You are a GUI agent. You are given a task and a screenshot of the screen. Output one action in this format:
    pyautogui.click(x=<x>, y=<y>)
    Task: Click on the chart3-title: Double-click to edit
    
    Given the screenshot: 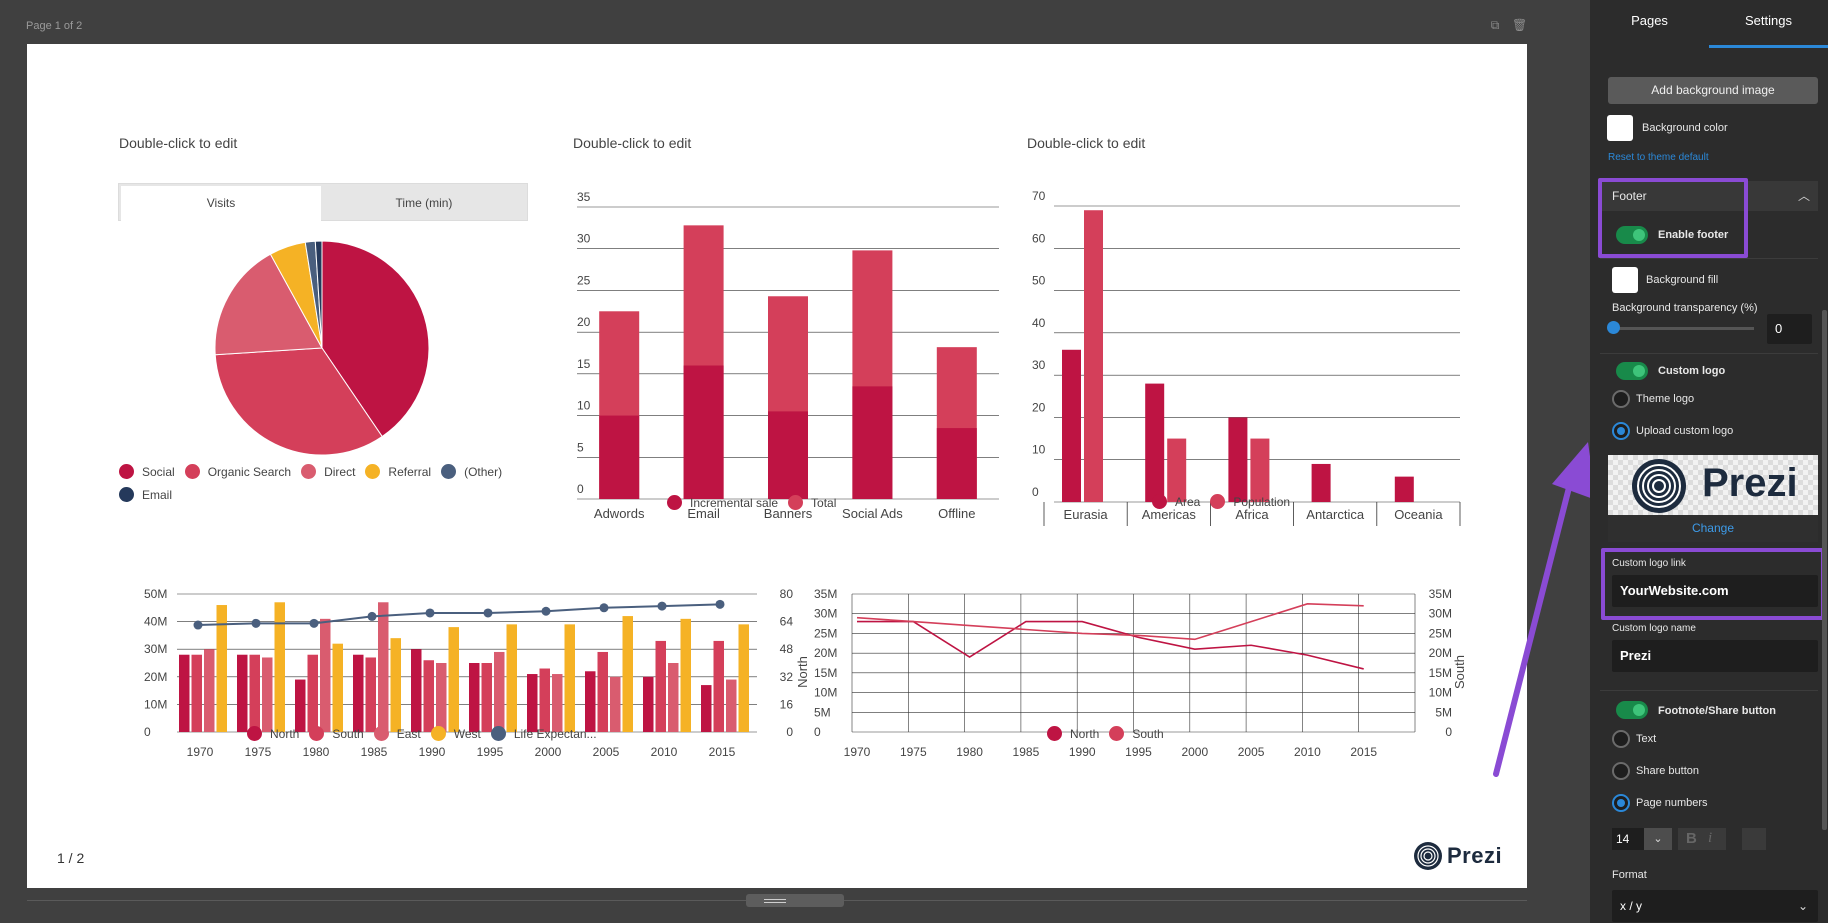 What is the action you would take?
    pyautogui.click(x=1086, y=143)
    